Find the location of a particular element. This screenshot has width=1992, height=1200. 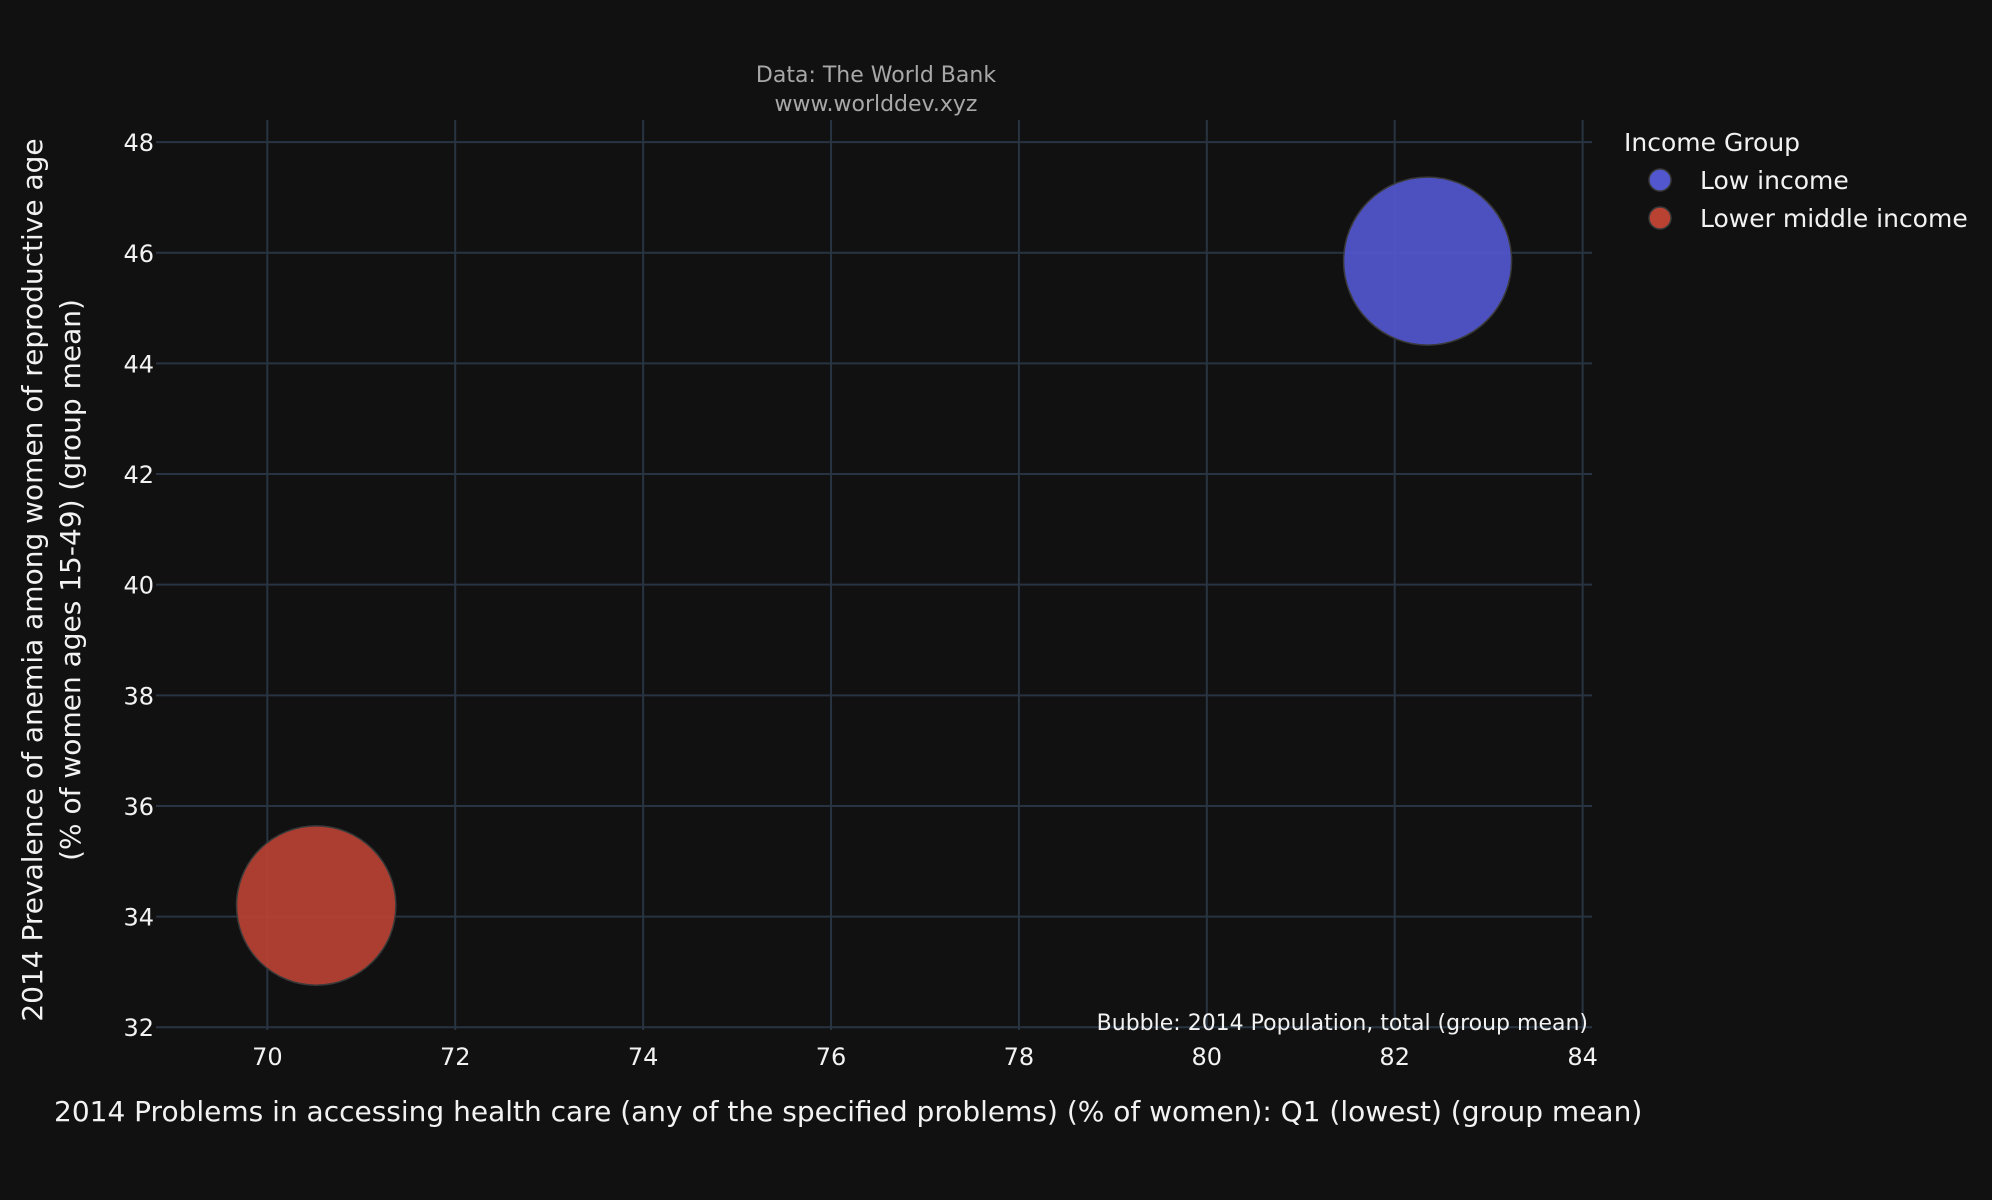

legend-item-lower-middle-income: Lower middle income is located at coordinates (1808, 218).